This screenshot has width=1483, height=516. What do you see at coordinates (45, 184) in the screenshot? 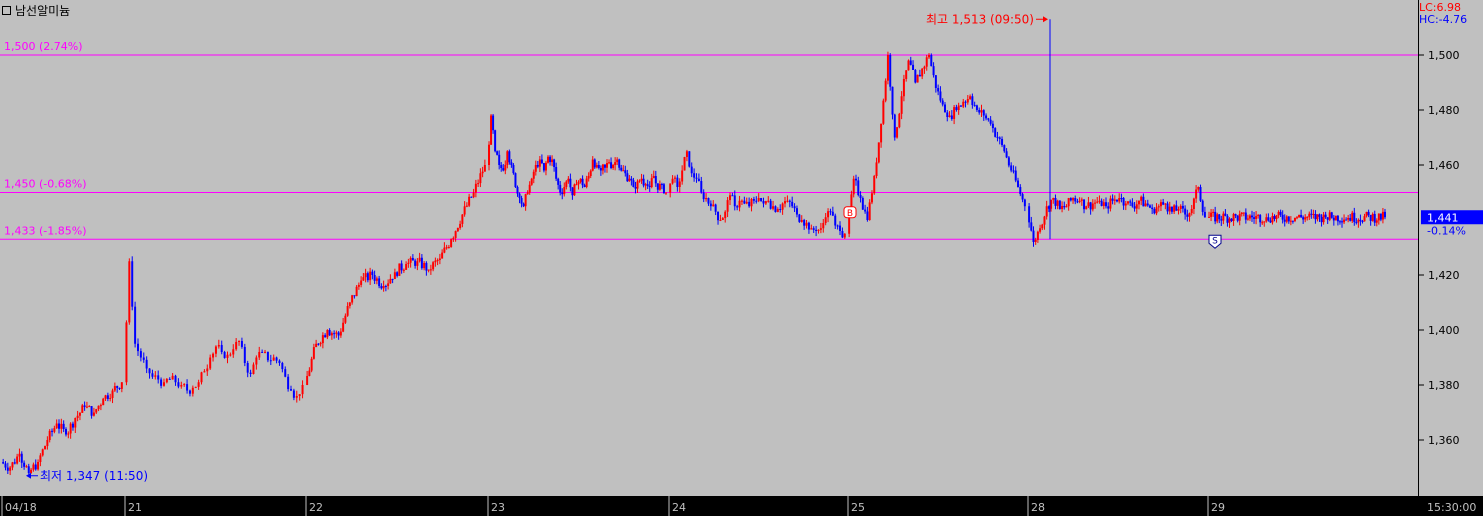
I see `reference-line-label: 1,450 (-0.68%)` at bounding box center [45, 184].